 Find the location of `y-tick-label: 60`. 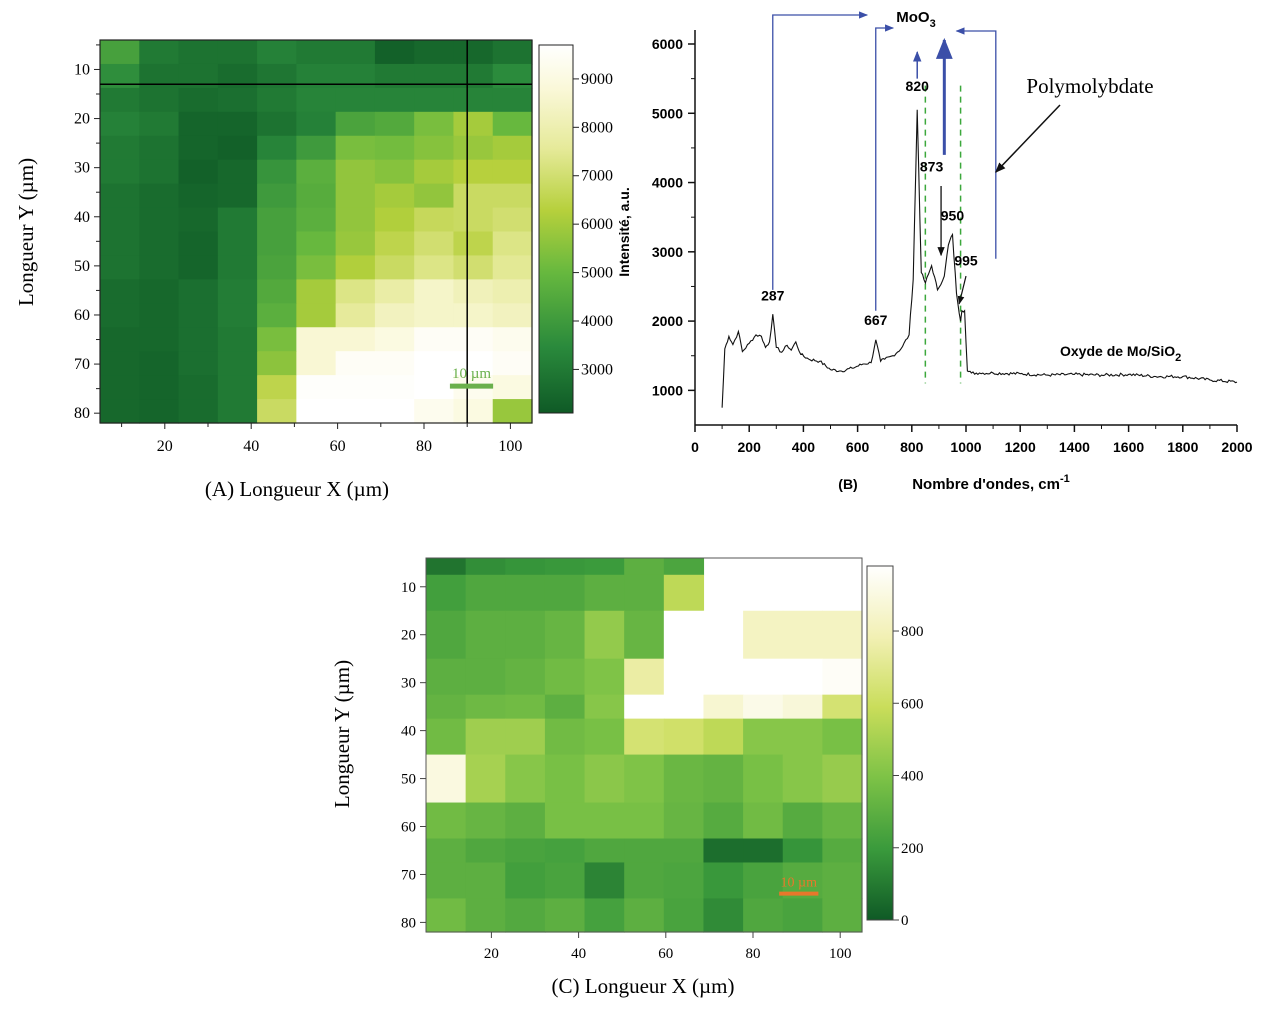

y-tick-label: 60 is located at coordinates (408, 828).